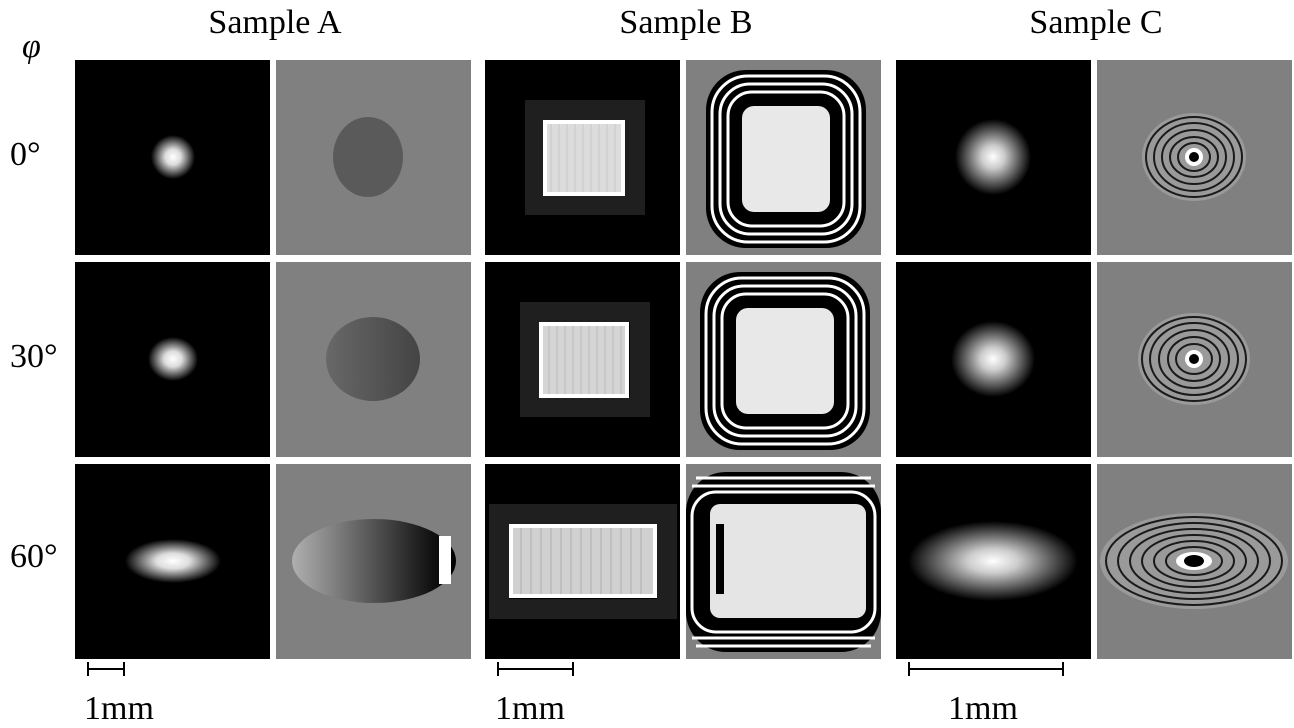 This screenshot has width=1294, height=728. I want to click on scale-label-c: 1mm, so click(983, 708).